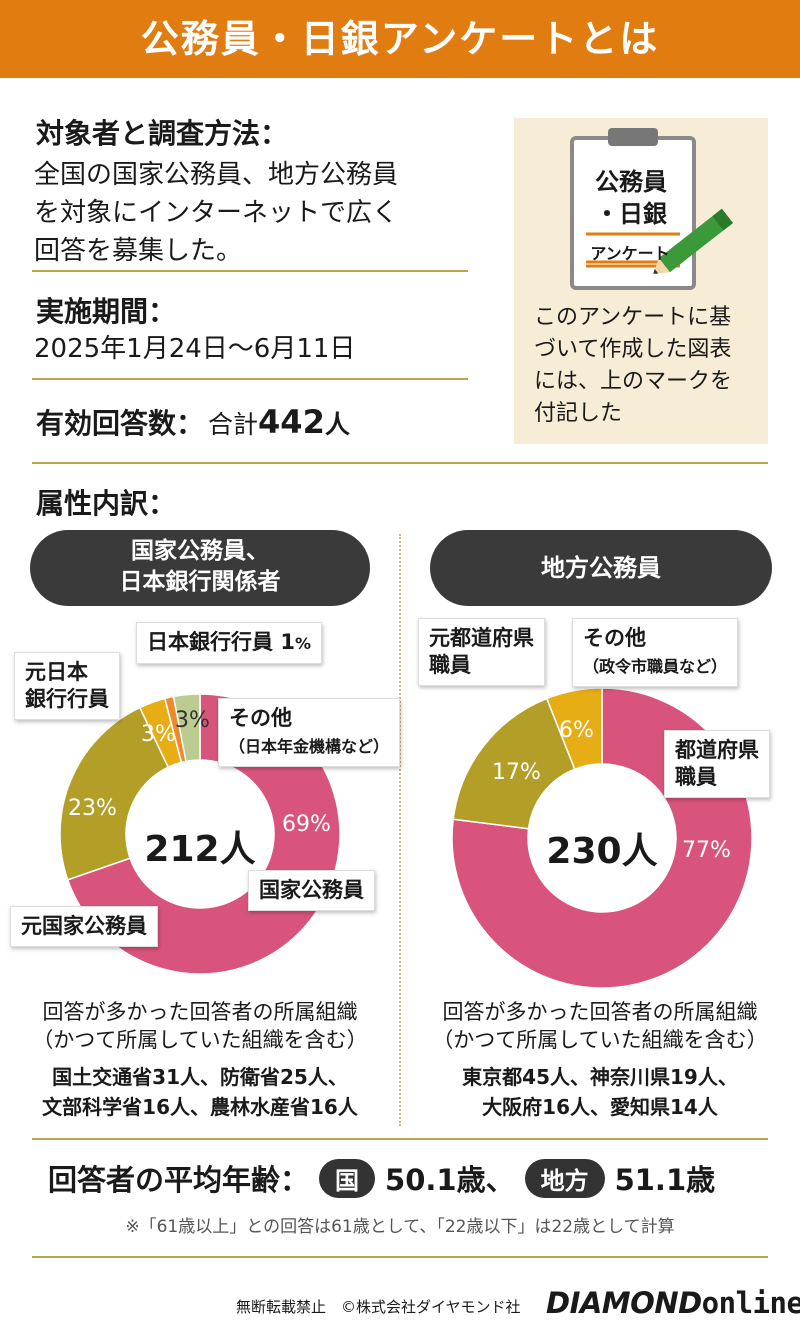  What do you see at coordinates (381, 1178) in the screenshot?
I see `average-age: 回答者の平均年齢： 国 50.1歳、 地方 51.1歳` at bounding box center [381, 1178].